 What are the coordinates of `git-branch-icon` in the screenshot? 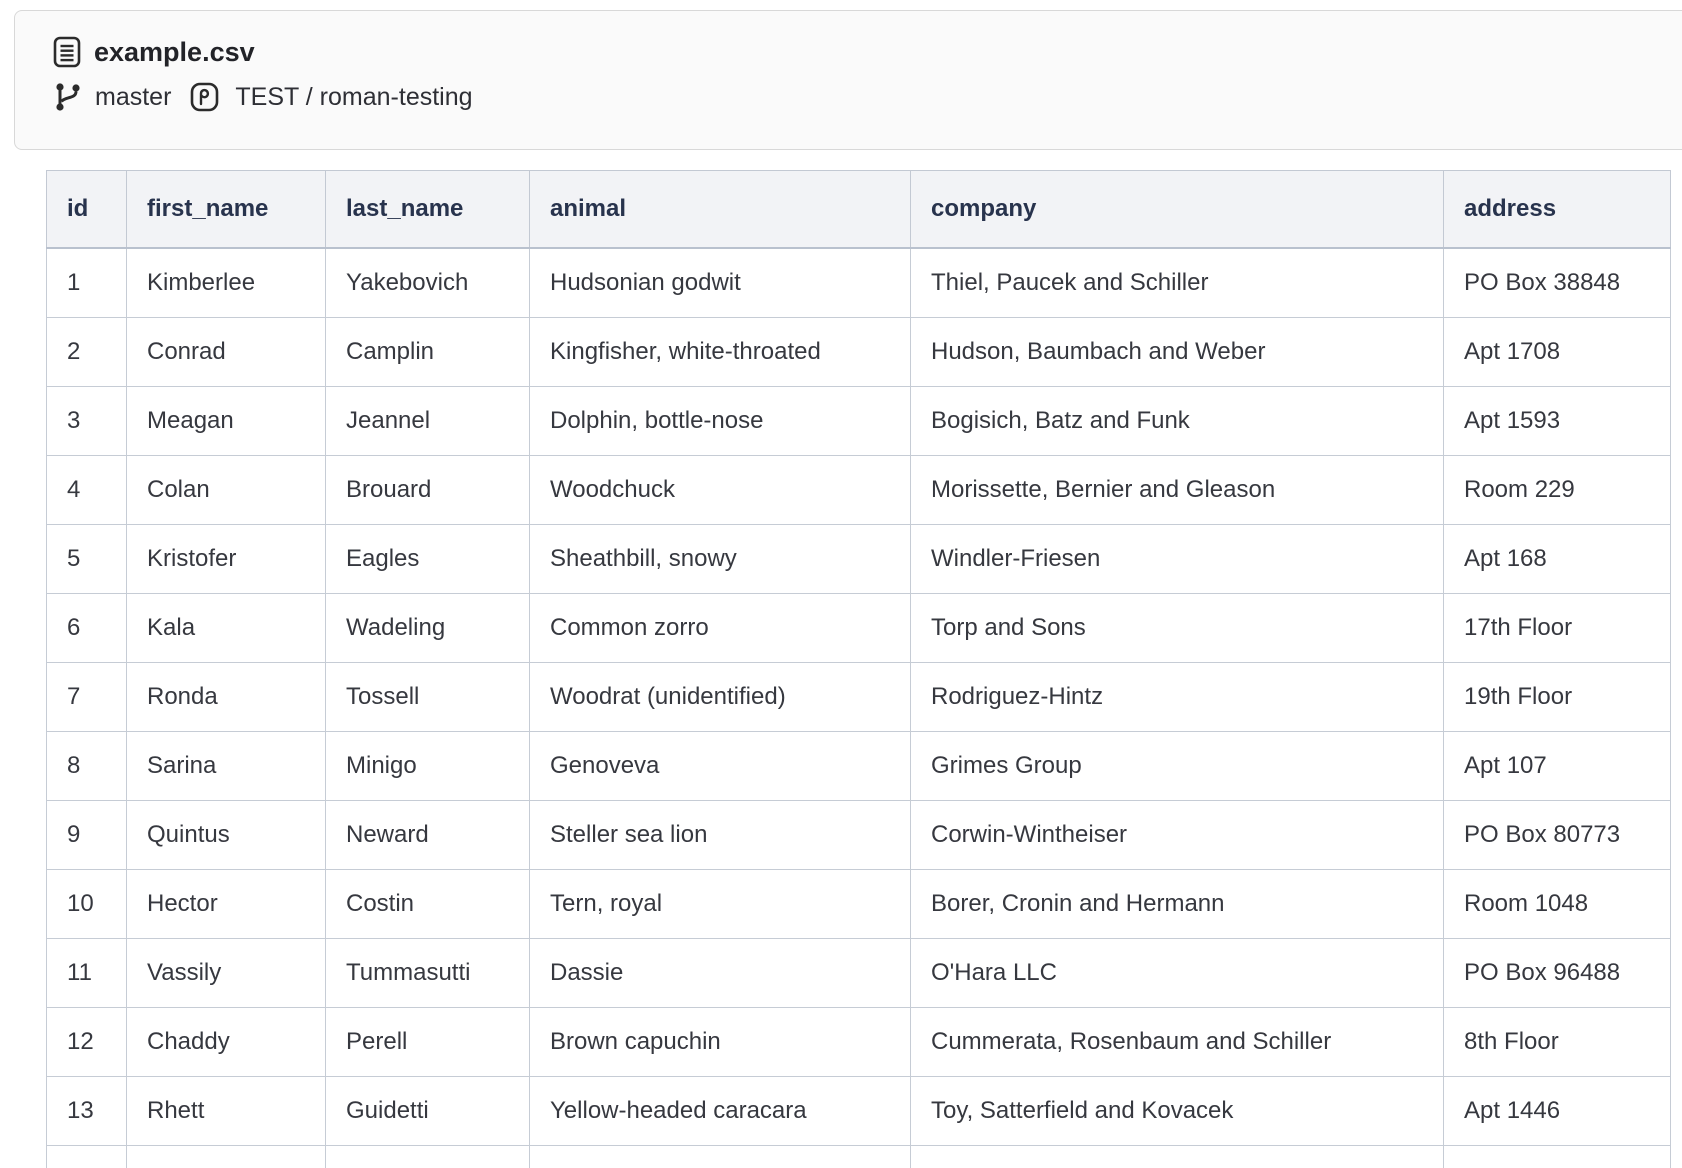 It's located at (68, 97).